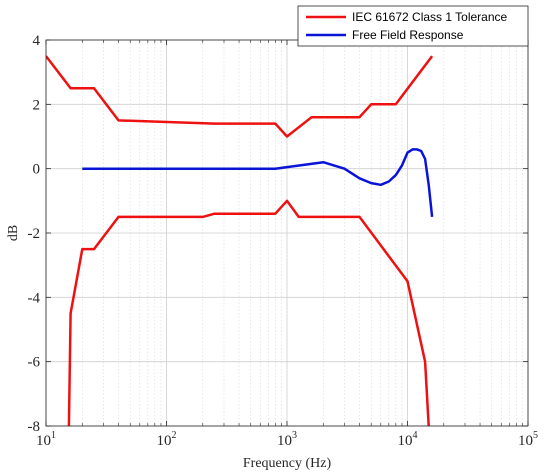 Image resolution: width=550 pixels, height=476 pixels. What do you see at coordinates (37, 105) in the screenshot?
I see `y-tick-label: 2` at bounding box center [37, 105].